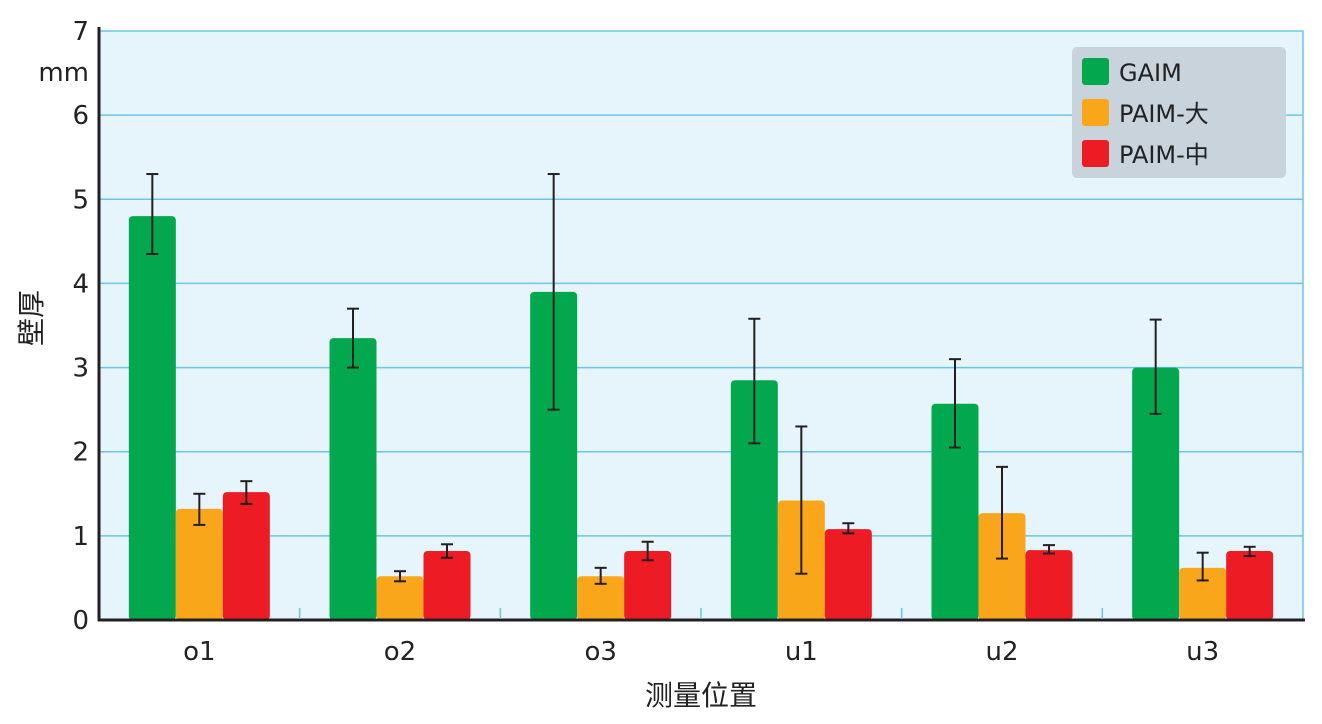 This screenshot has width=1322, height=724. I want to click on x-tick-labels: o1 o2 o3 u1 u2 u3, so click(701, 652).